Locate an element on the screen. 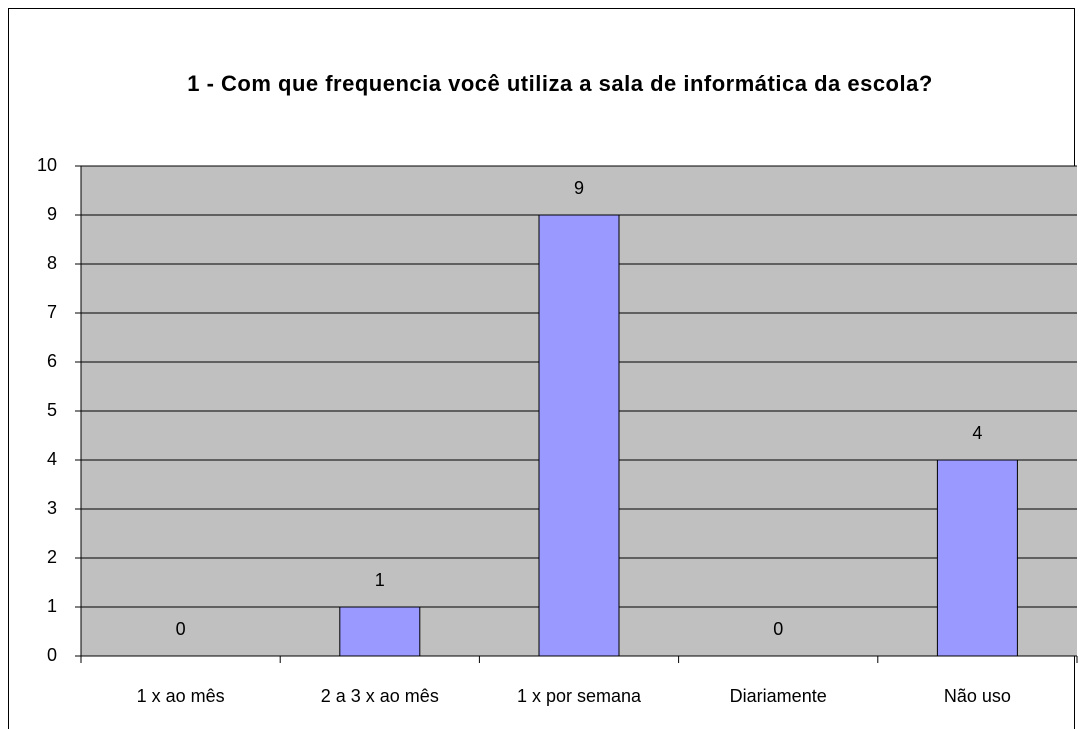  y-tick-label: 0 is located at coordinates (52, 655).